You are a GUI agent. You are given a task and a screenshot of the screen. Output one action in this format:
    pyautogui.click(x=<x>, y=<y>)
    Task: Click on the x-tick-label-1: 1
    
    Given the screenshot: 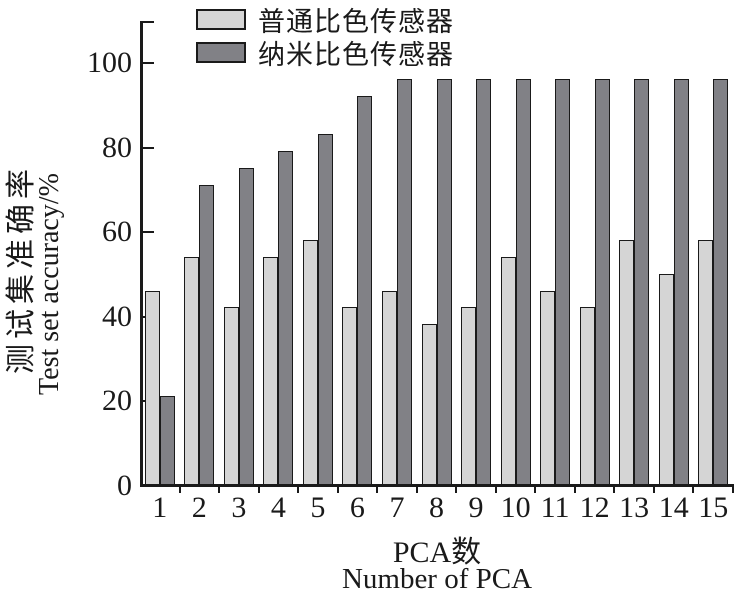 What is the action you would take?
    pyautogui.click(x=160, y=507)
    